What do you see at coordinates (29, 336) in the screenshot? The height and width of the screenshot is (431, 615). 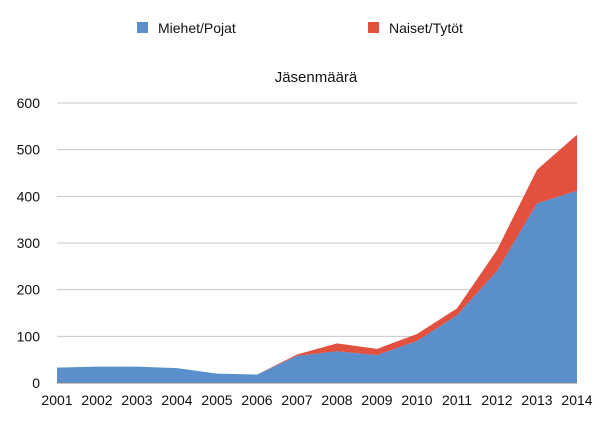 I see `y-tick-label-1: 100` at bounding box center [29, 336].